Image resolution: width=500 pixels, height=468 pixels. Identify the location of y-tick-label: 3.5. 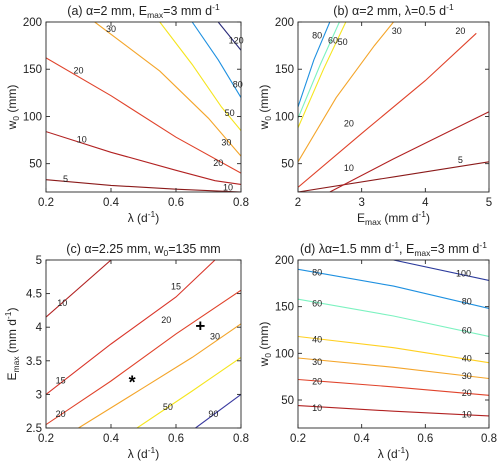
(34, 362).